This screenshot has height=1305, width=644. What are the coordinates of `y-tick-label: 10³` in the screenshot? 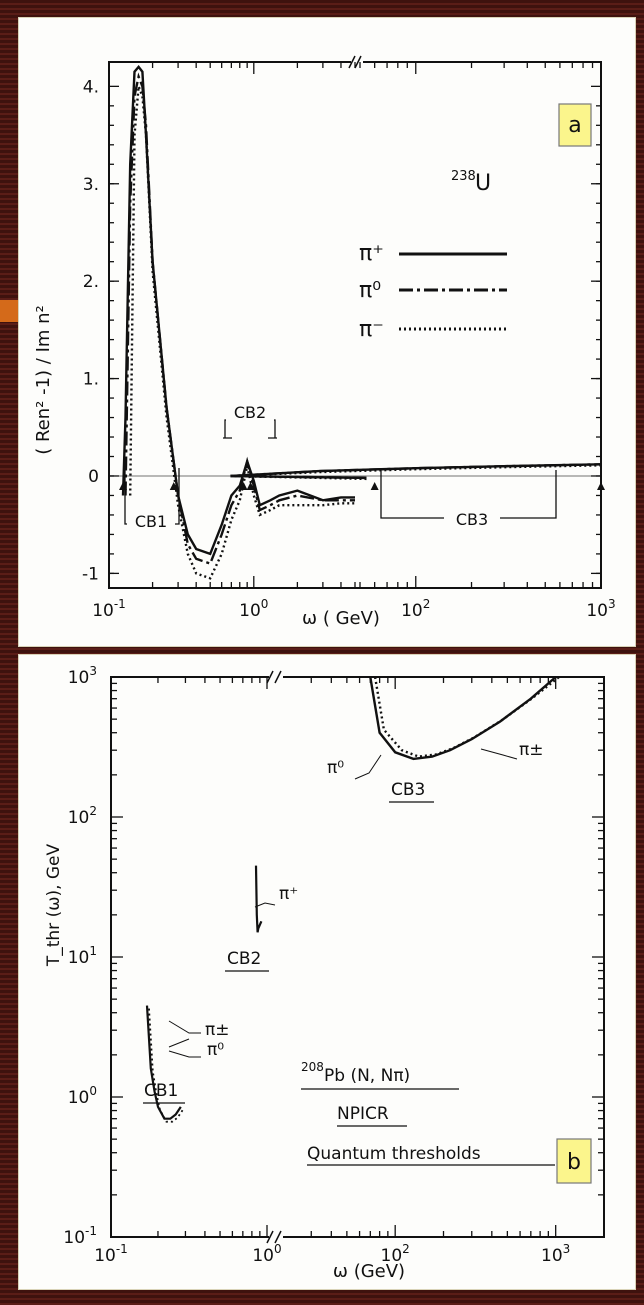 It's located at (82, 676).